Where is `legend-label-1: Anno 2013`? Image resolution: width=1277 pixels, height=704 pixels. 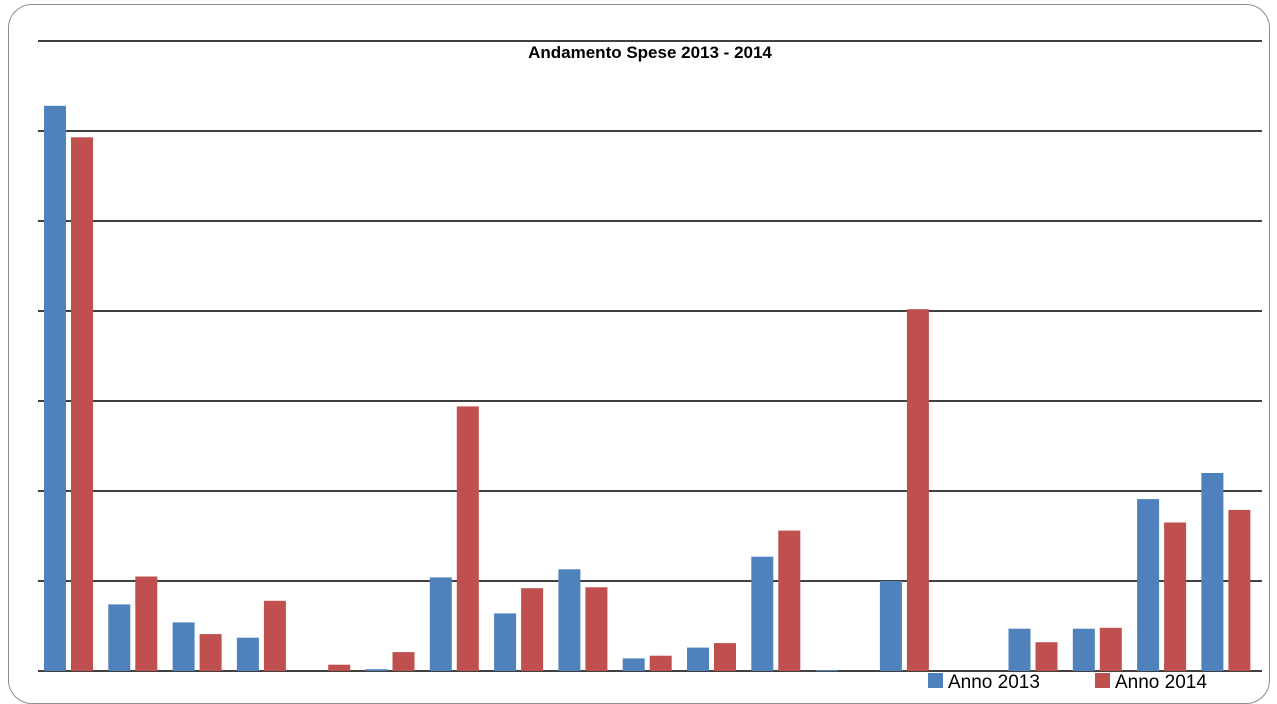
legend-label-1: Anno 2013 is located at coordinates (994, 682).